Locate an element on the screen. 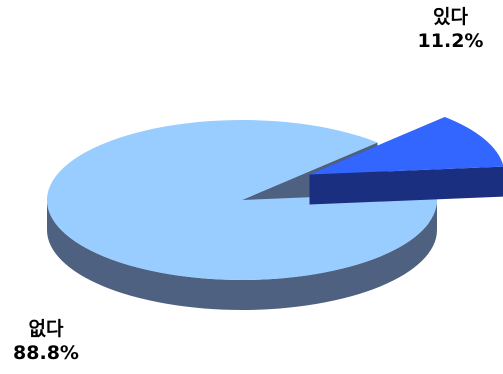  slice-label-yes-name: 있다 is located at coordinates (450, 17).